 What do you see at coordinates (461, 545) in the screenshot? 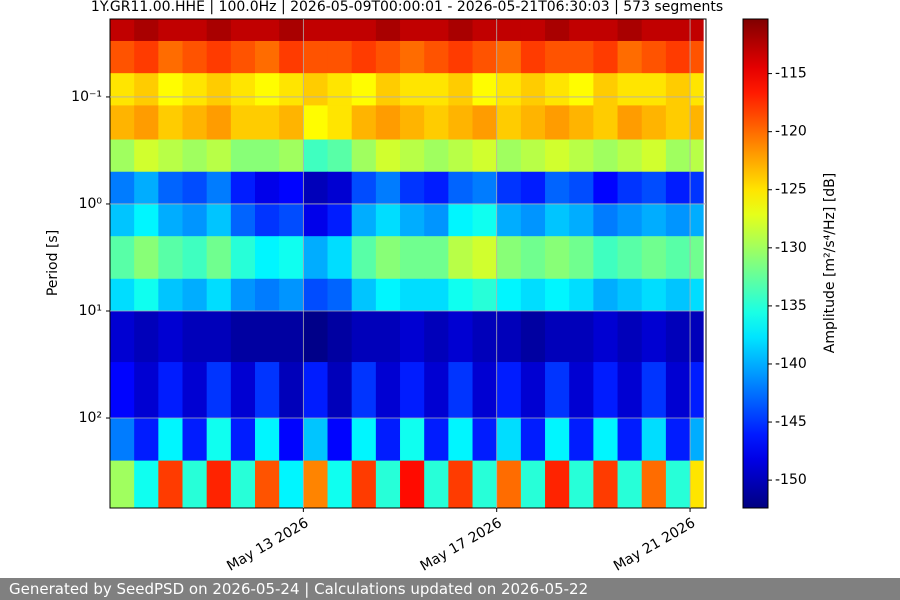
I see `x-tick-label: May 17 2026` at bounding box center [461, 545].